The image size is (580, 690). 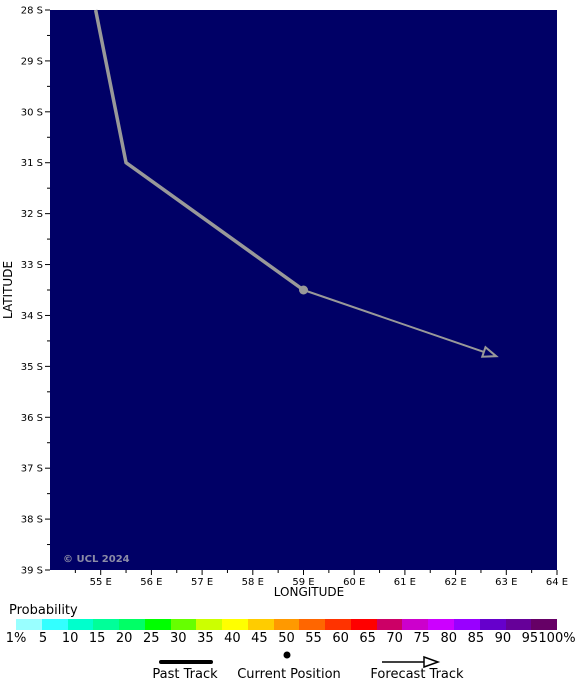 I want to click on probability-tick-label: 55, so click(x=313, y=638).